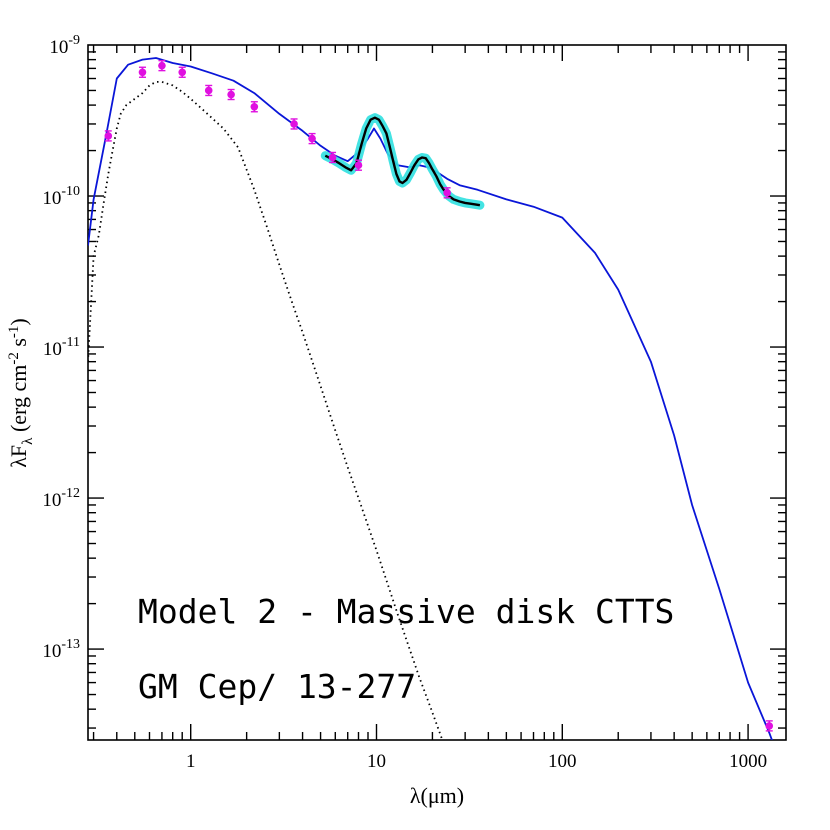 Image resolution: width=830 pixels, height=830 pixels. I want to click on y-tick-label: 10-10, so click(61, 196).